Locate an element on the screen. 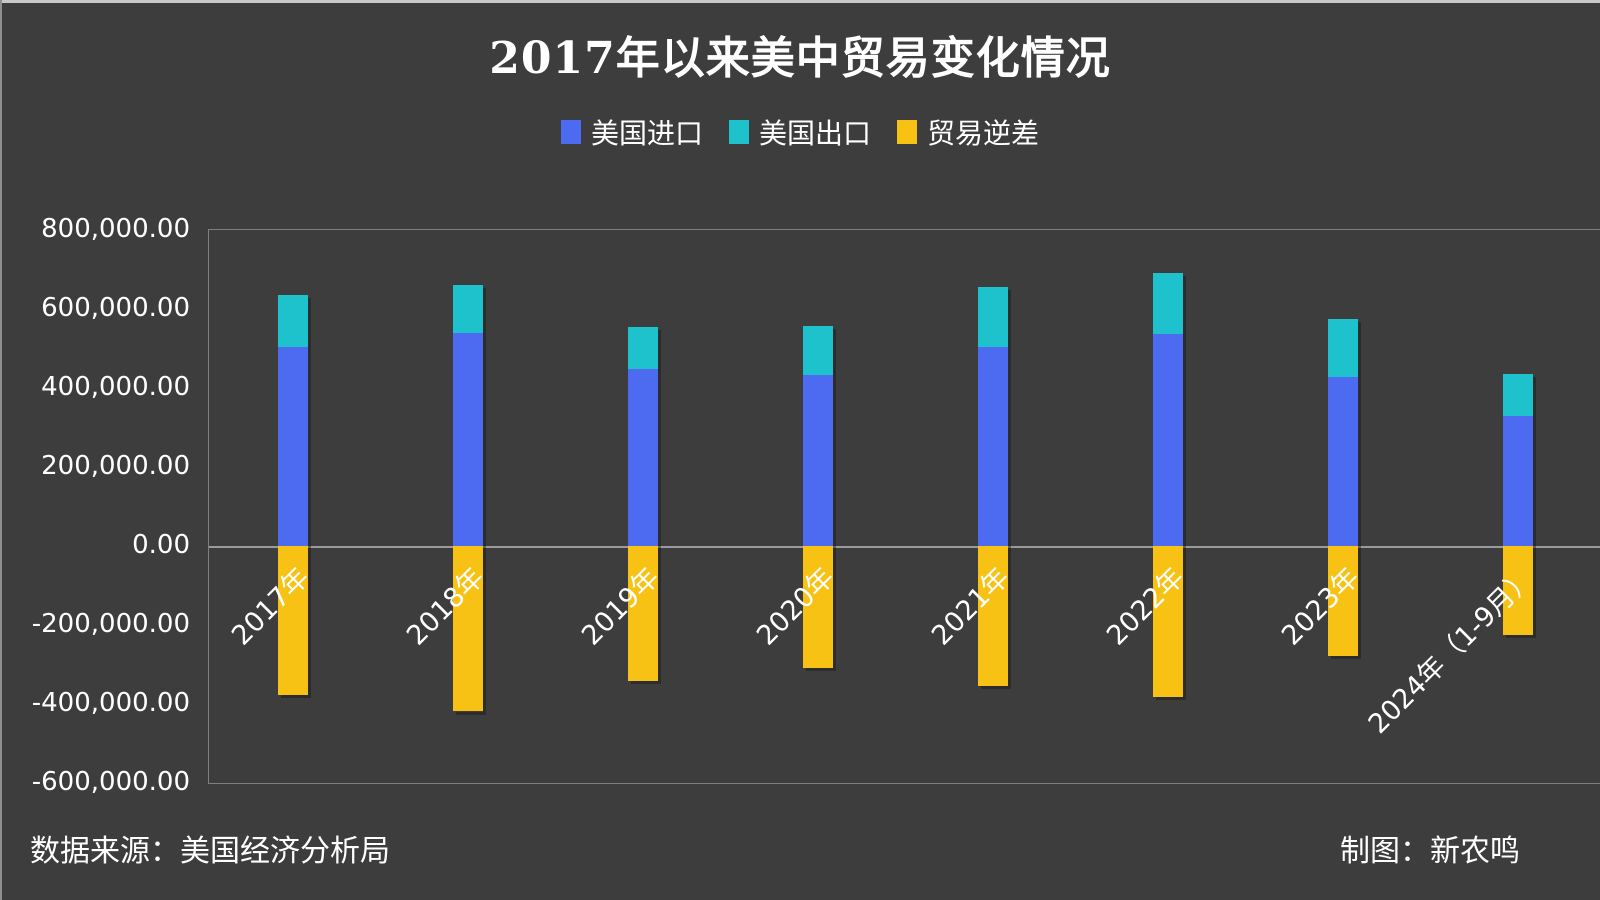 This screenshot has height=900, width=1600. legend-item-deficit: 贸易逆差 is located at coordinates (968, 132).